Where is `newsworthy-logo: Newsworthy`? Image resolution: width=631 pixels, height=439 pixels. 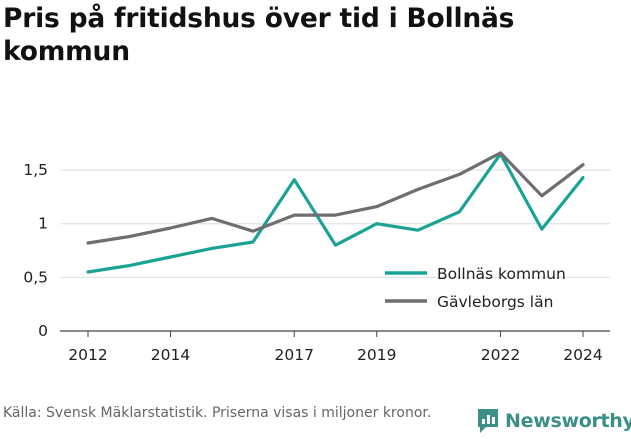 newsworthy-logo: Newsworthy is located at coordinates (553, 421).